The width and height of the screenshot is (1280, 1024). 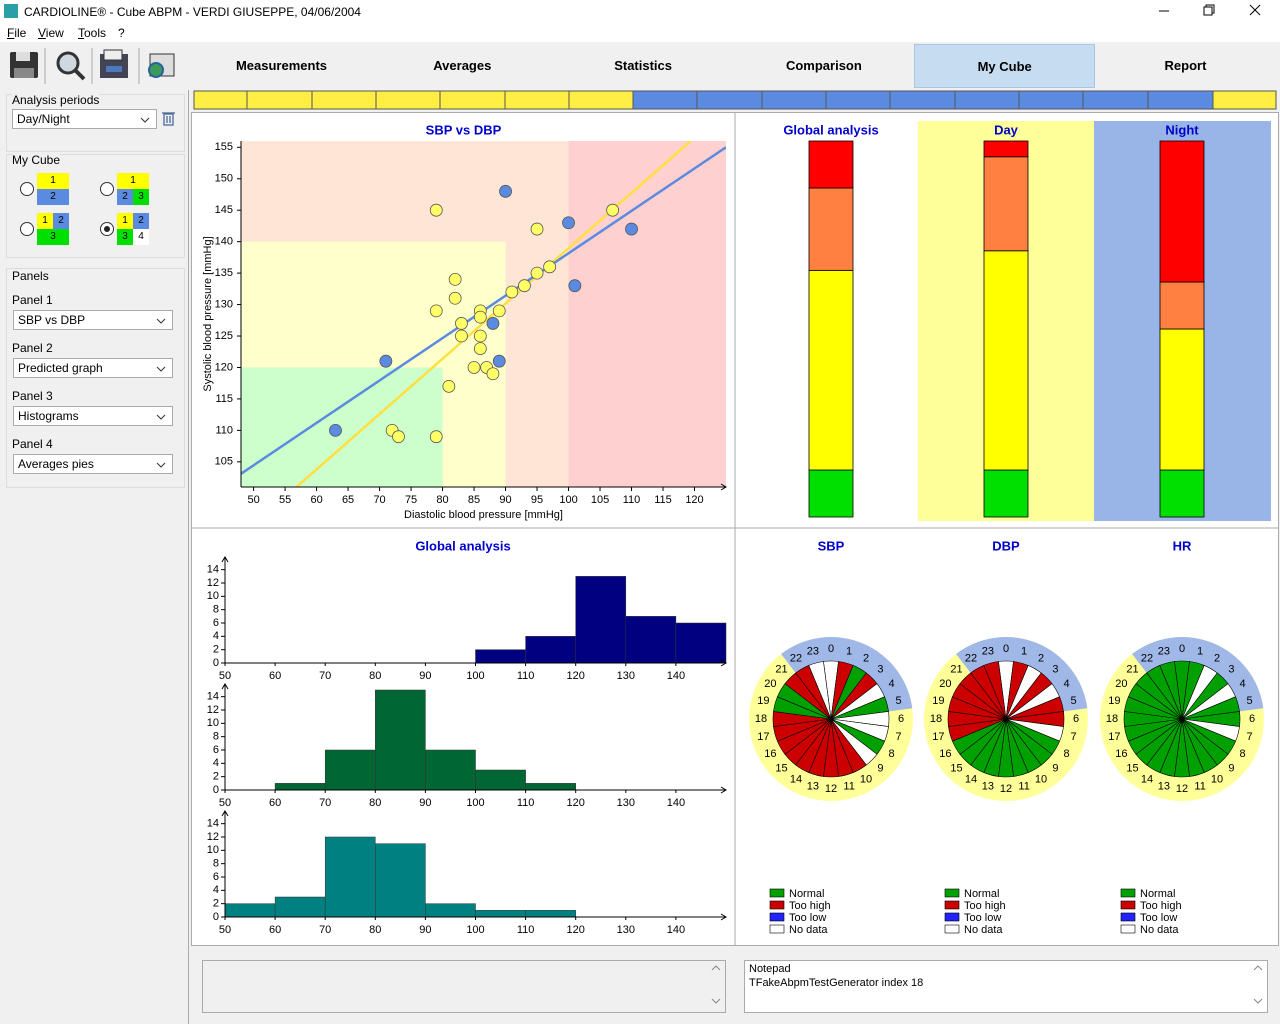 What do you see at coordinates (676, 930) in the screenshot?
I see `x-tick-label: 140` at bounding box center [676, 930].